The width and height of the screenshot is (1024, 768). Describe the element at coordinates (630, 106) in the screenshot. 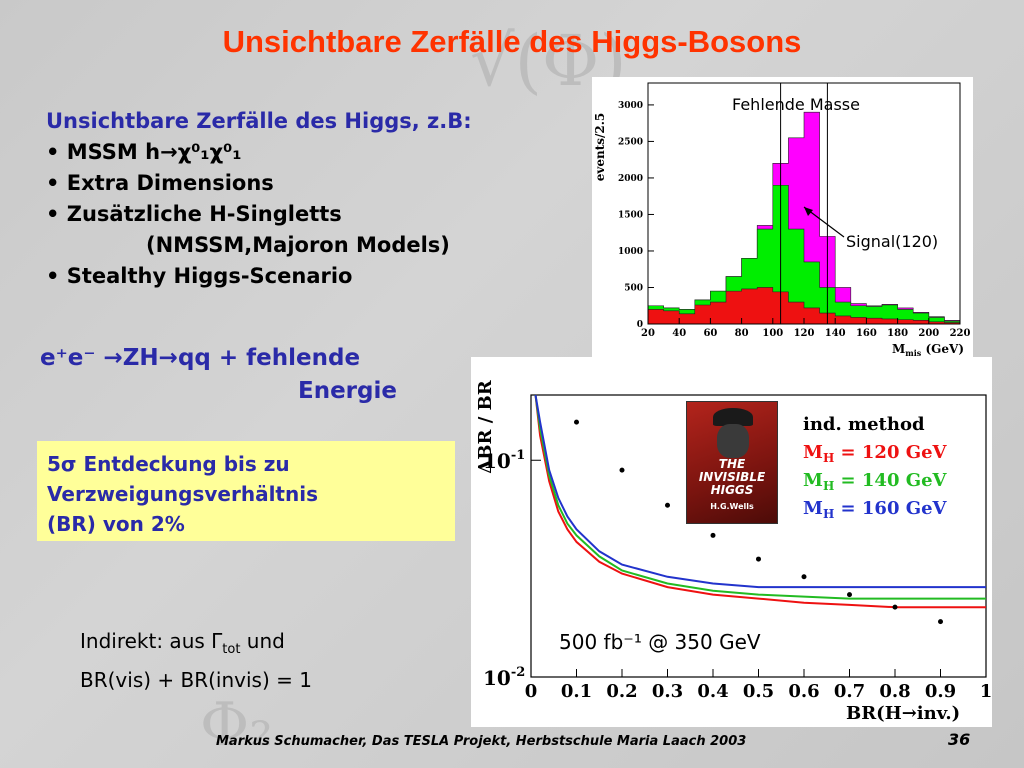

I see `y-tick-label: 3000` at that location.